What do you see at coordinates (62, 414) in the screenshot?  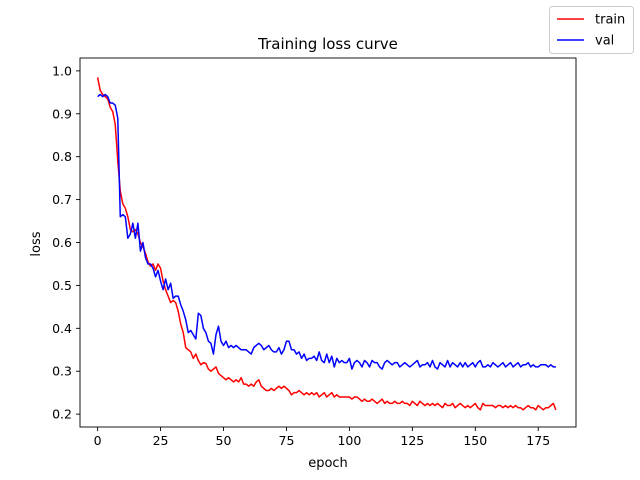 I see `y-tick-label: 0.2` at bounding box center [62, 414].